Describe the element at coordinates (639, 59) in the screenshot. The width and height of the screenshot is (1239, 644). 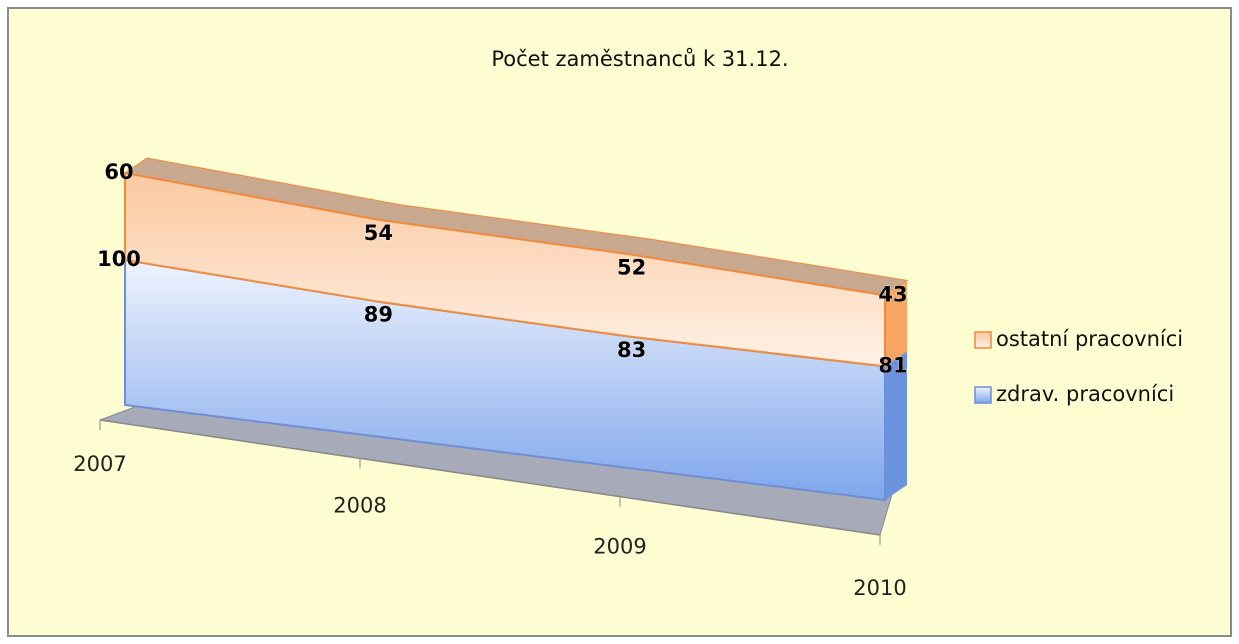
I see `chart-title: Počet zaměstnanců k 31.12.` at that location.